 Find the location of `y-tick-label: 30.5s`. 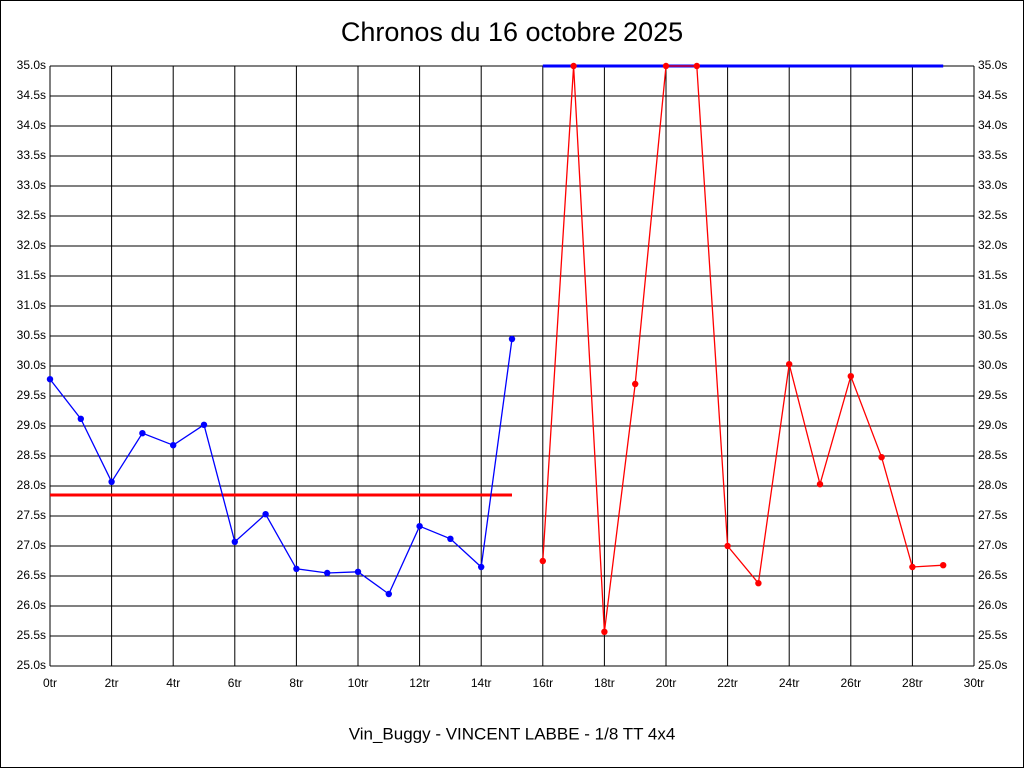

y-tick-label: 30.5s is located at coordinates (31, 335).